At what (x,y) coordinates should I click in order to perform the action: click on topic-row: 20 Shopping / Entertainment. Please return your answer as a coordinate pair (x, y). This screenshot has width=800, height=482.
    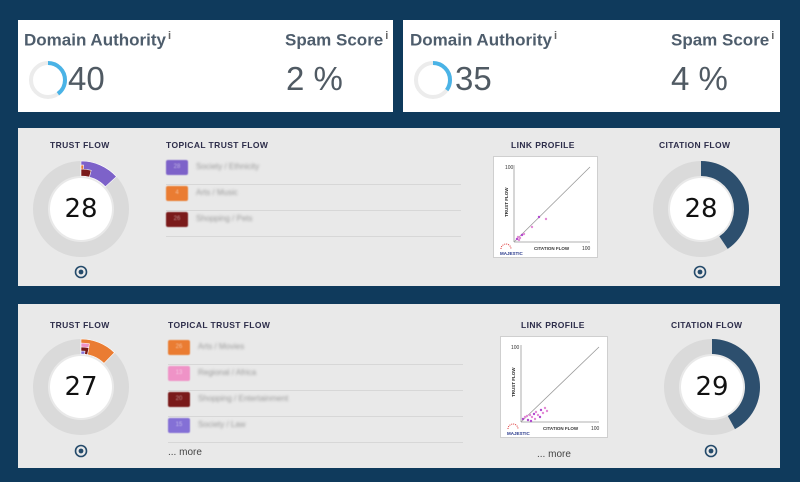
    Looking at the image, I should click on (315, 404).